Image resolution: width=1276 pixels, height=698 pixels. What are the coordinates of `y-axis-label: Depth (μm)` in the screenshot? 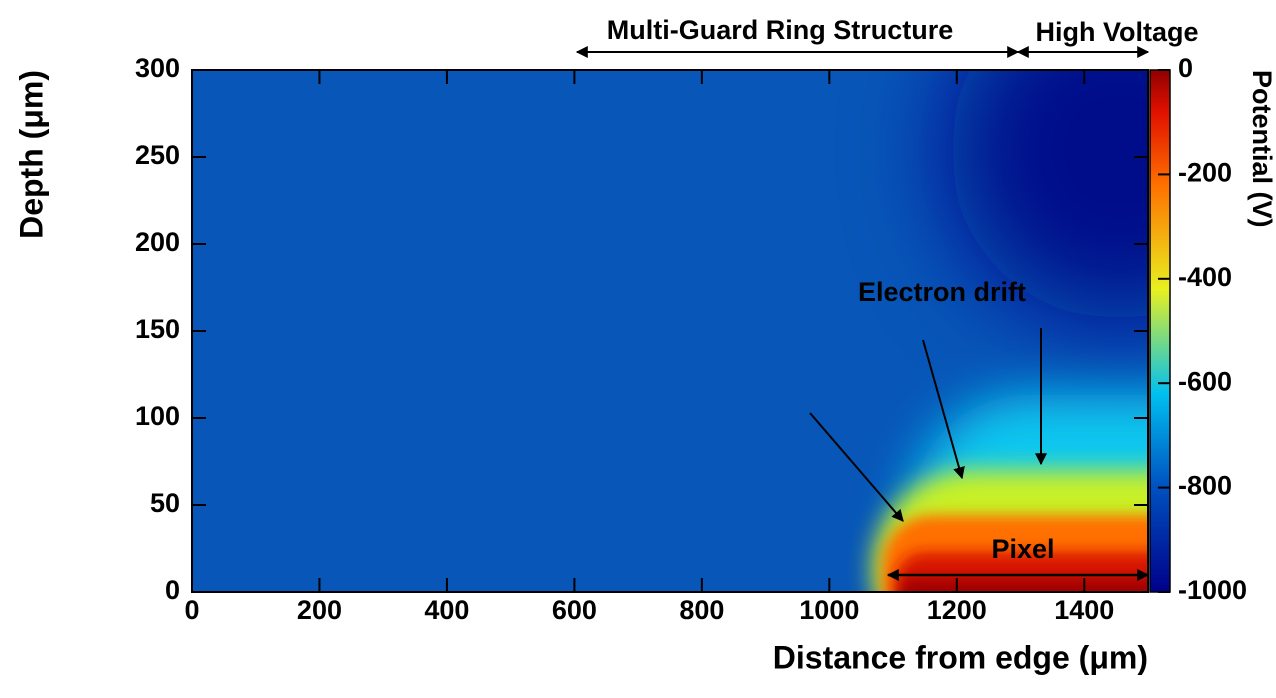 It's located at (31, 154).